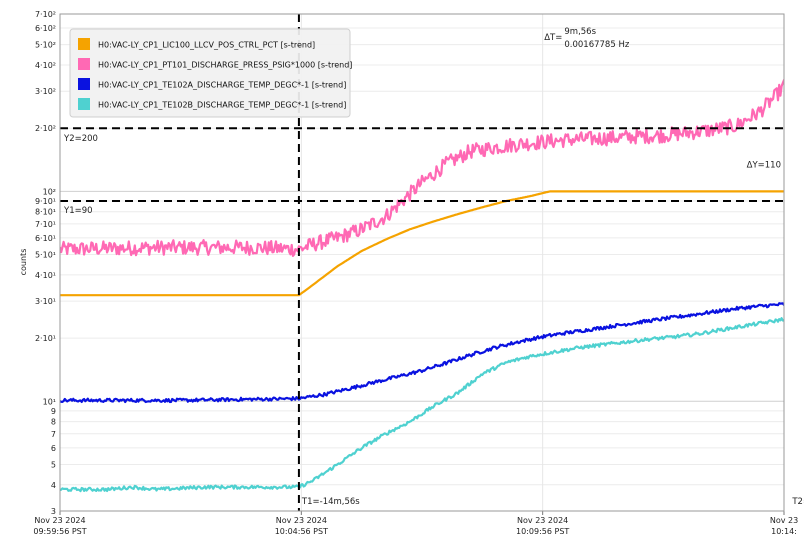 The image size is (804, 551). What do you see at coordinates (45, 91) in the screenshot?
I see `y-tick-label: 3·10²` at bounding box center [45, 91].